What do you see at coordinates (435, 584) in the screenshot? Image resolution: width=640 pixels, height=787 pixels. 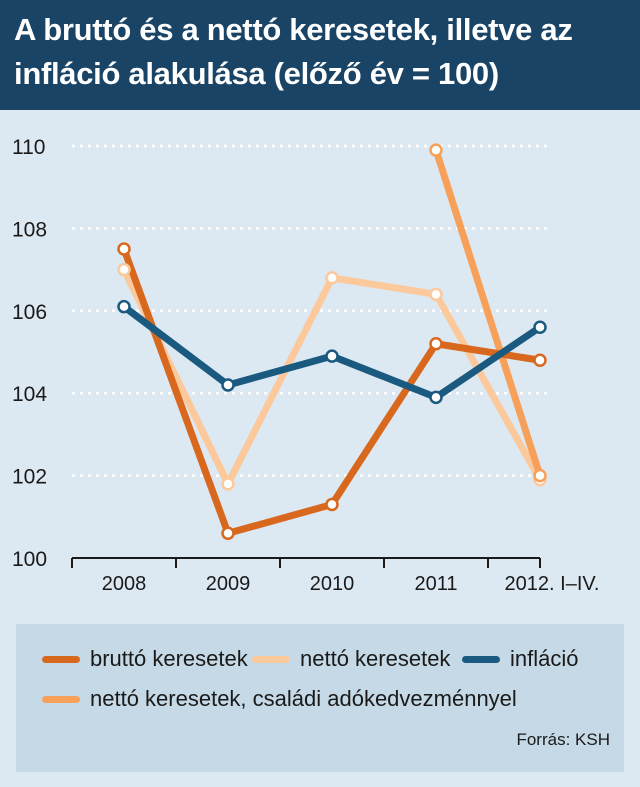 I see `x-tick-label: 2011` at bounding box center [435, 584].